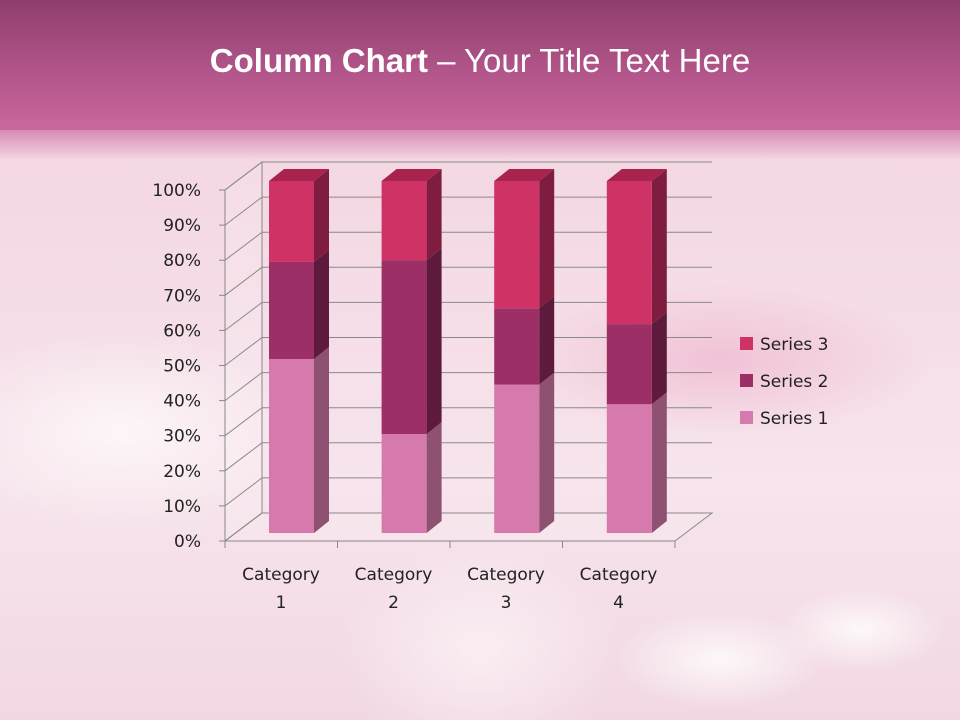 Image resolution: width=960 pixels, height=720 pixels. What do you see at coordinates (393, 603) in the screenshot?
I see `x-category-label: 2` at bounding box center [393, 603].